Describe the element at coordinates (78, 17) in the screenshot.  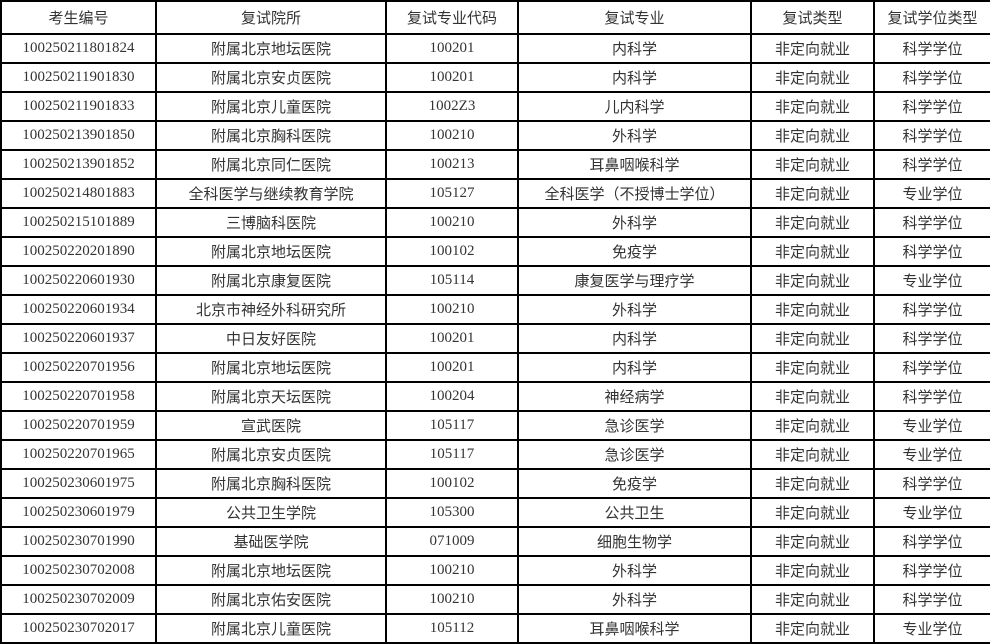
I see `column-header-candidate-id: 考生编号` at that location.